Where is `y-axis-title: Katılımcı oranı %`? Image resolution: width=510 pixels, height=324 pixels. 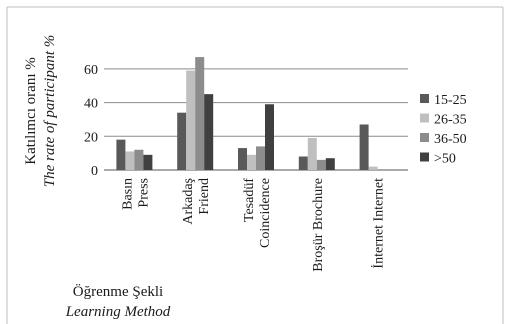
y-axis-title: Katılımcı oranı % is located at coordinates (31, 110).